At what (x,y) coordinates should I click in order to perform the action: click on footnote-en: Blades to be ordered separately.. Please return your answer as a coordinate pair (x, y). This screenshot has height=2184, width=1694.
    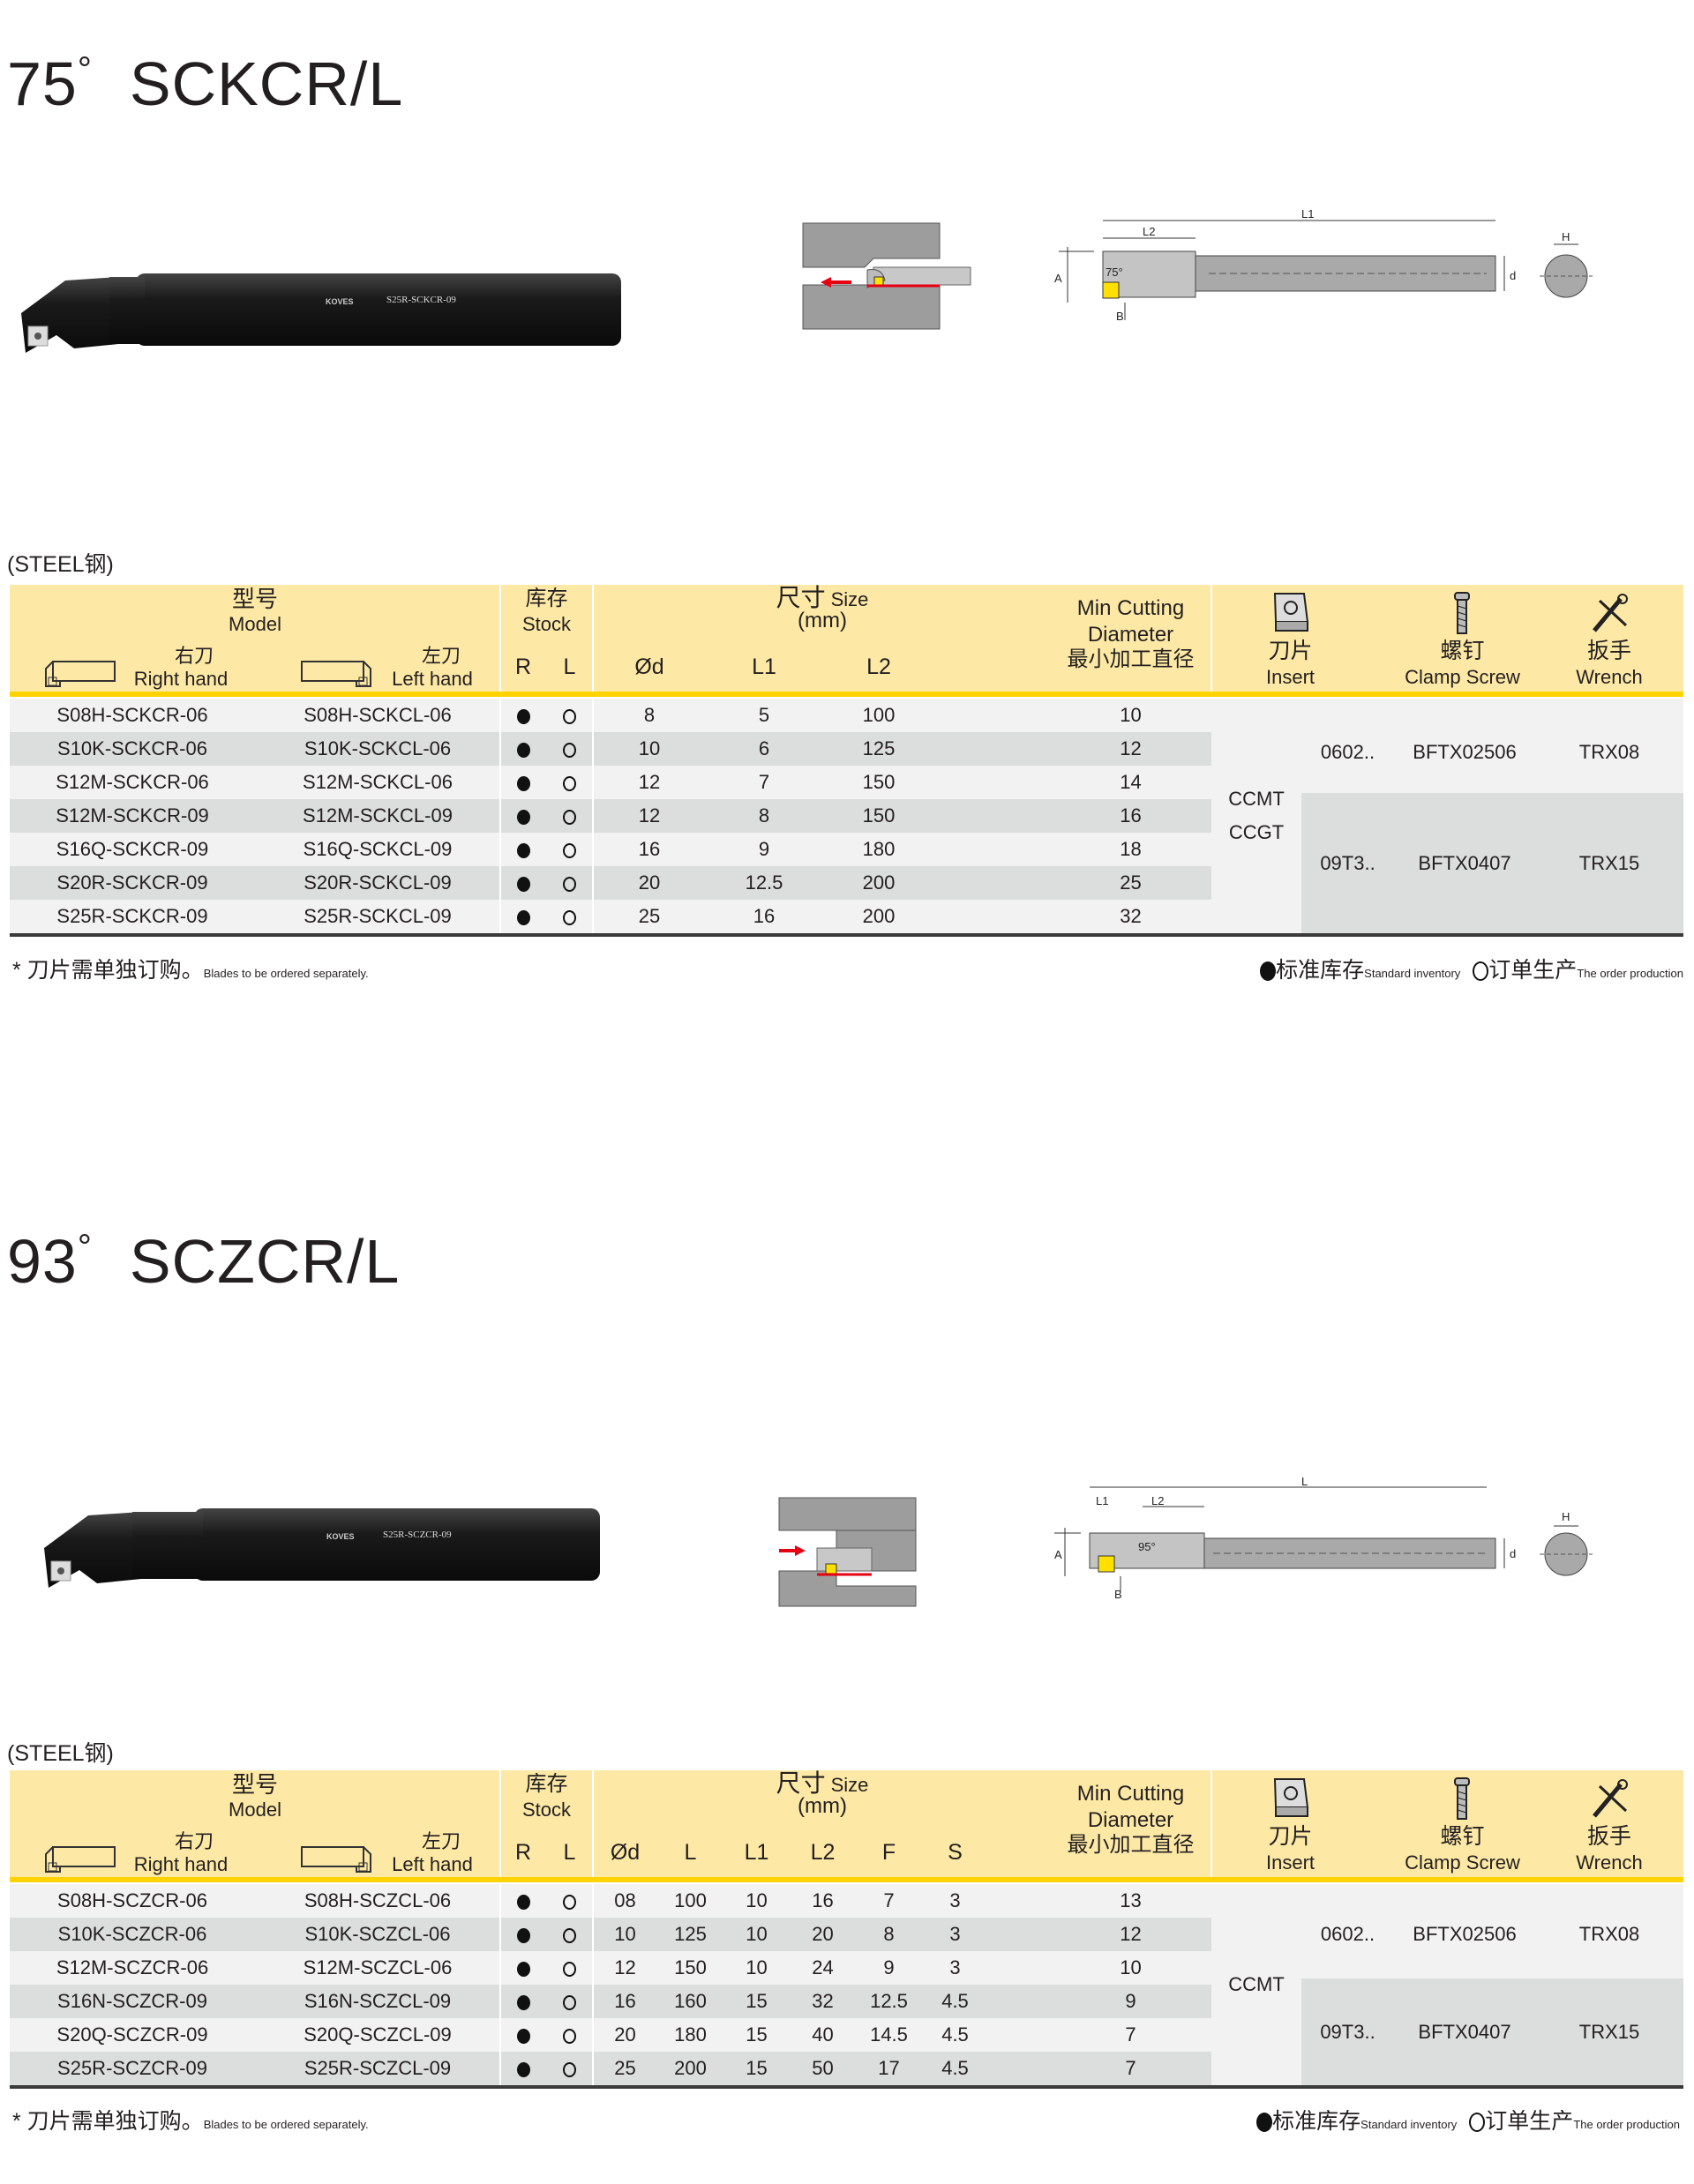
    Looking at the image, I should click on (286, 2124).